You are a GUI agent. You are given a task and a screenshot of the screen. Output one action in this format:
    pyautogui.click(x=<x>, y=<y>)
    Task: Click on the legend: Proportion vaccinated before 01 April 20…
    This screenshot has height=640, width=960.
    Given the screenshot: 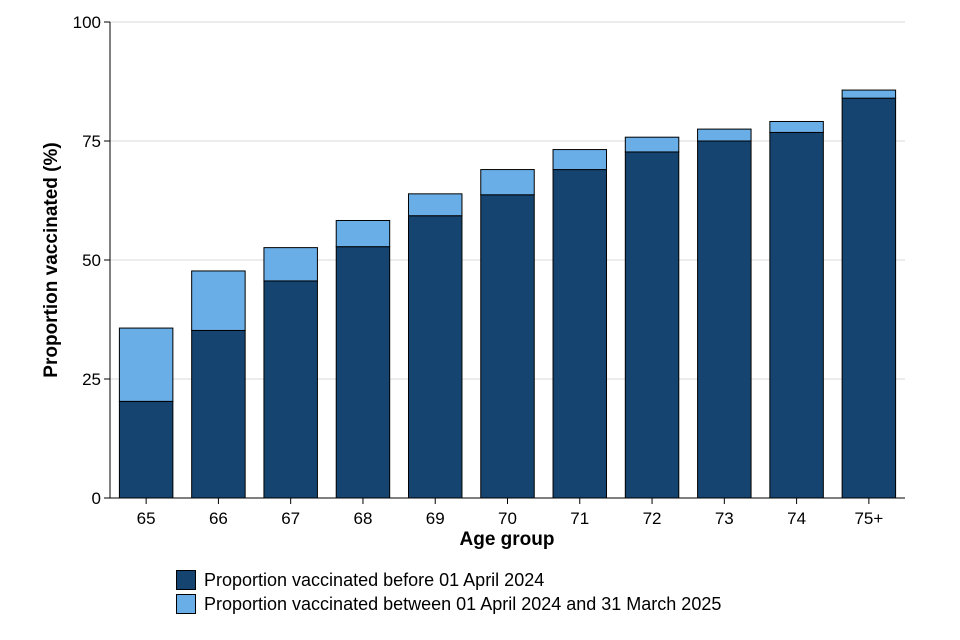 What is the action you would take?
    pyautogui.click(x=448, y=592)
    